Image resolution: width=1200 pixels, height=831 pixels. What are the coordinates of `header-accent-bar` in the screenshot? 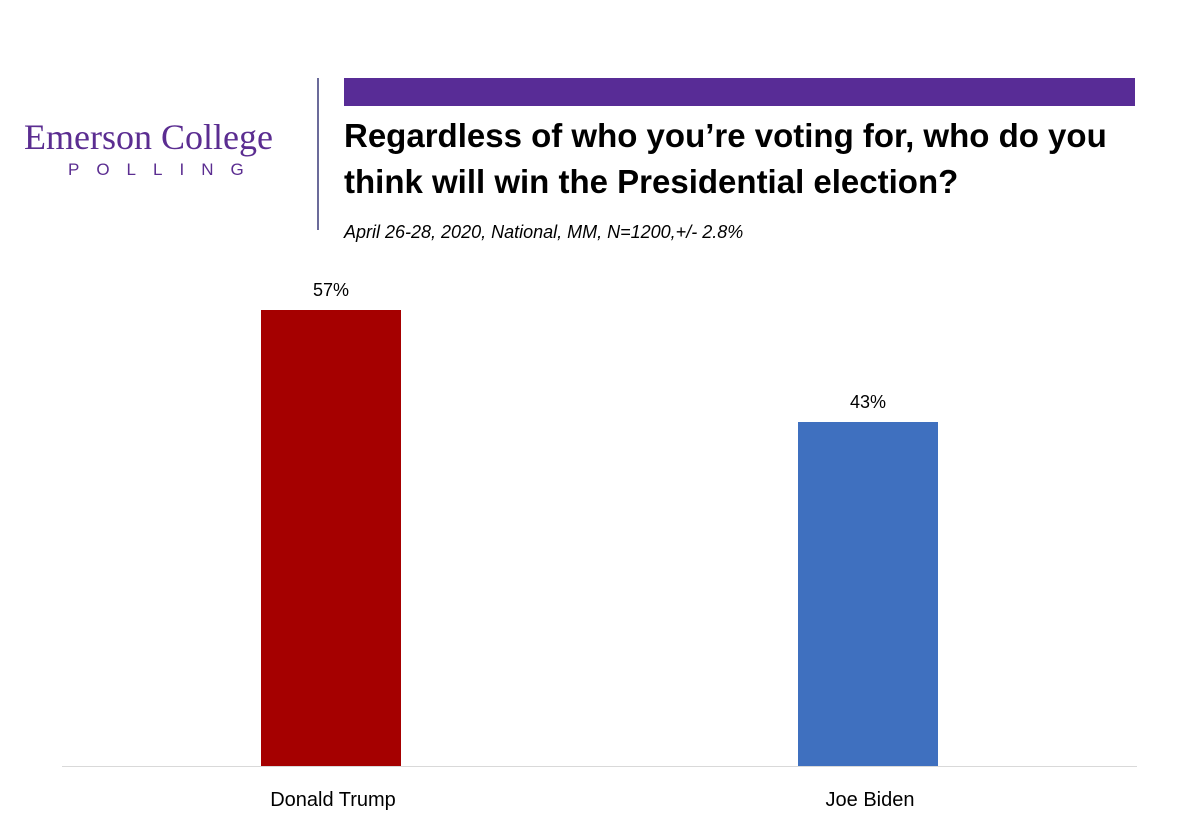 It's located at (739, 92).